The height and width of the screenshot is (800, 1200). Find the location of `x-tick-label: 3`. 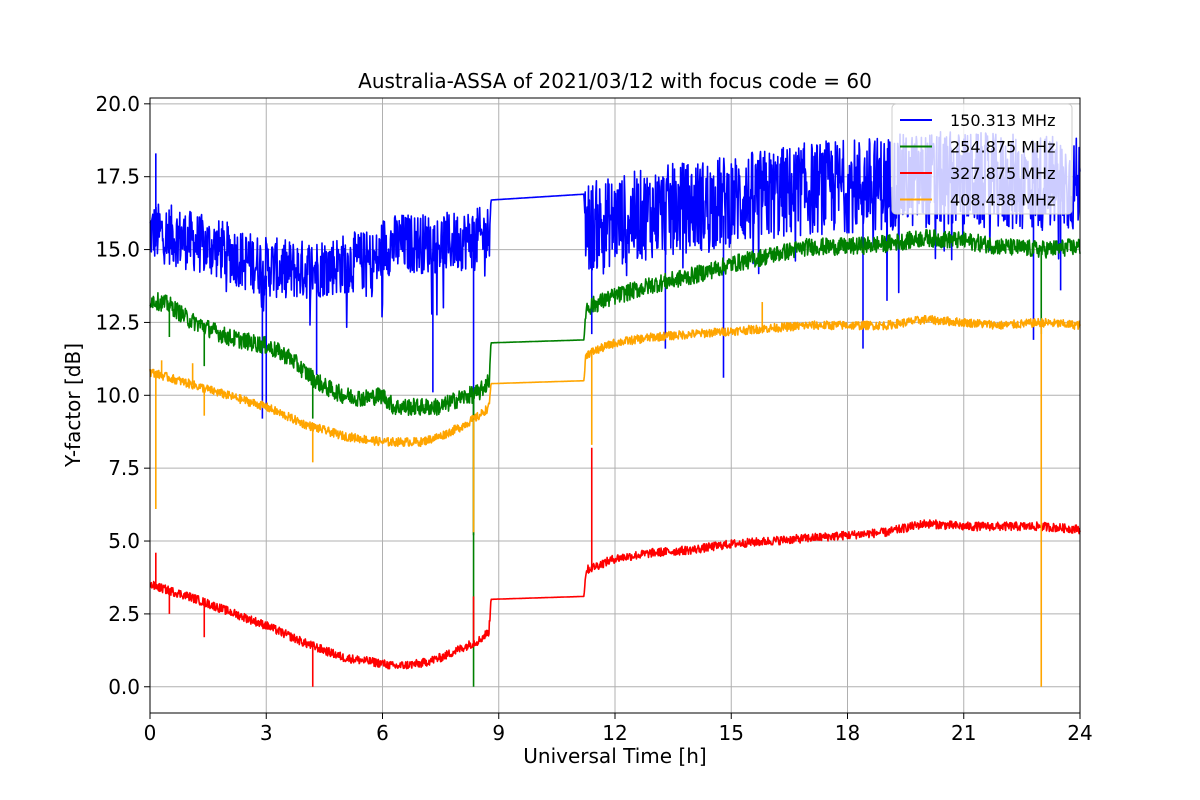

x-tick-label: 3 is located at coordinates (266, 733).